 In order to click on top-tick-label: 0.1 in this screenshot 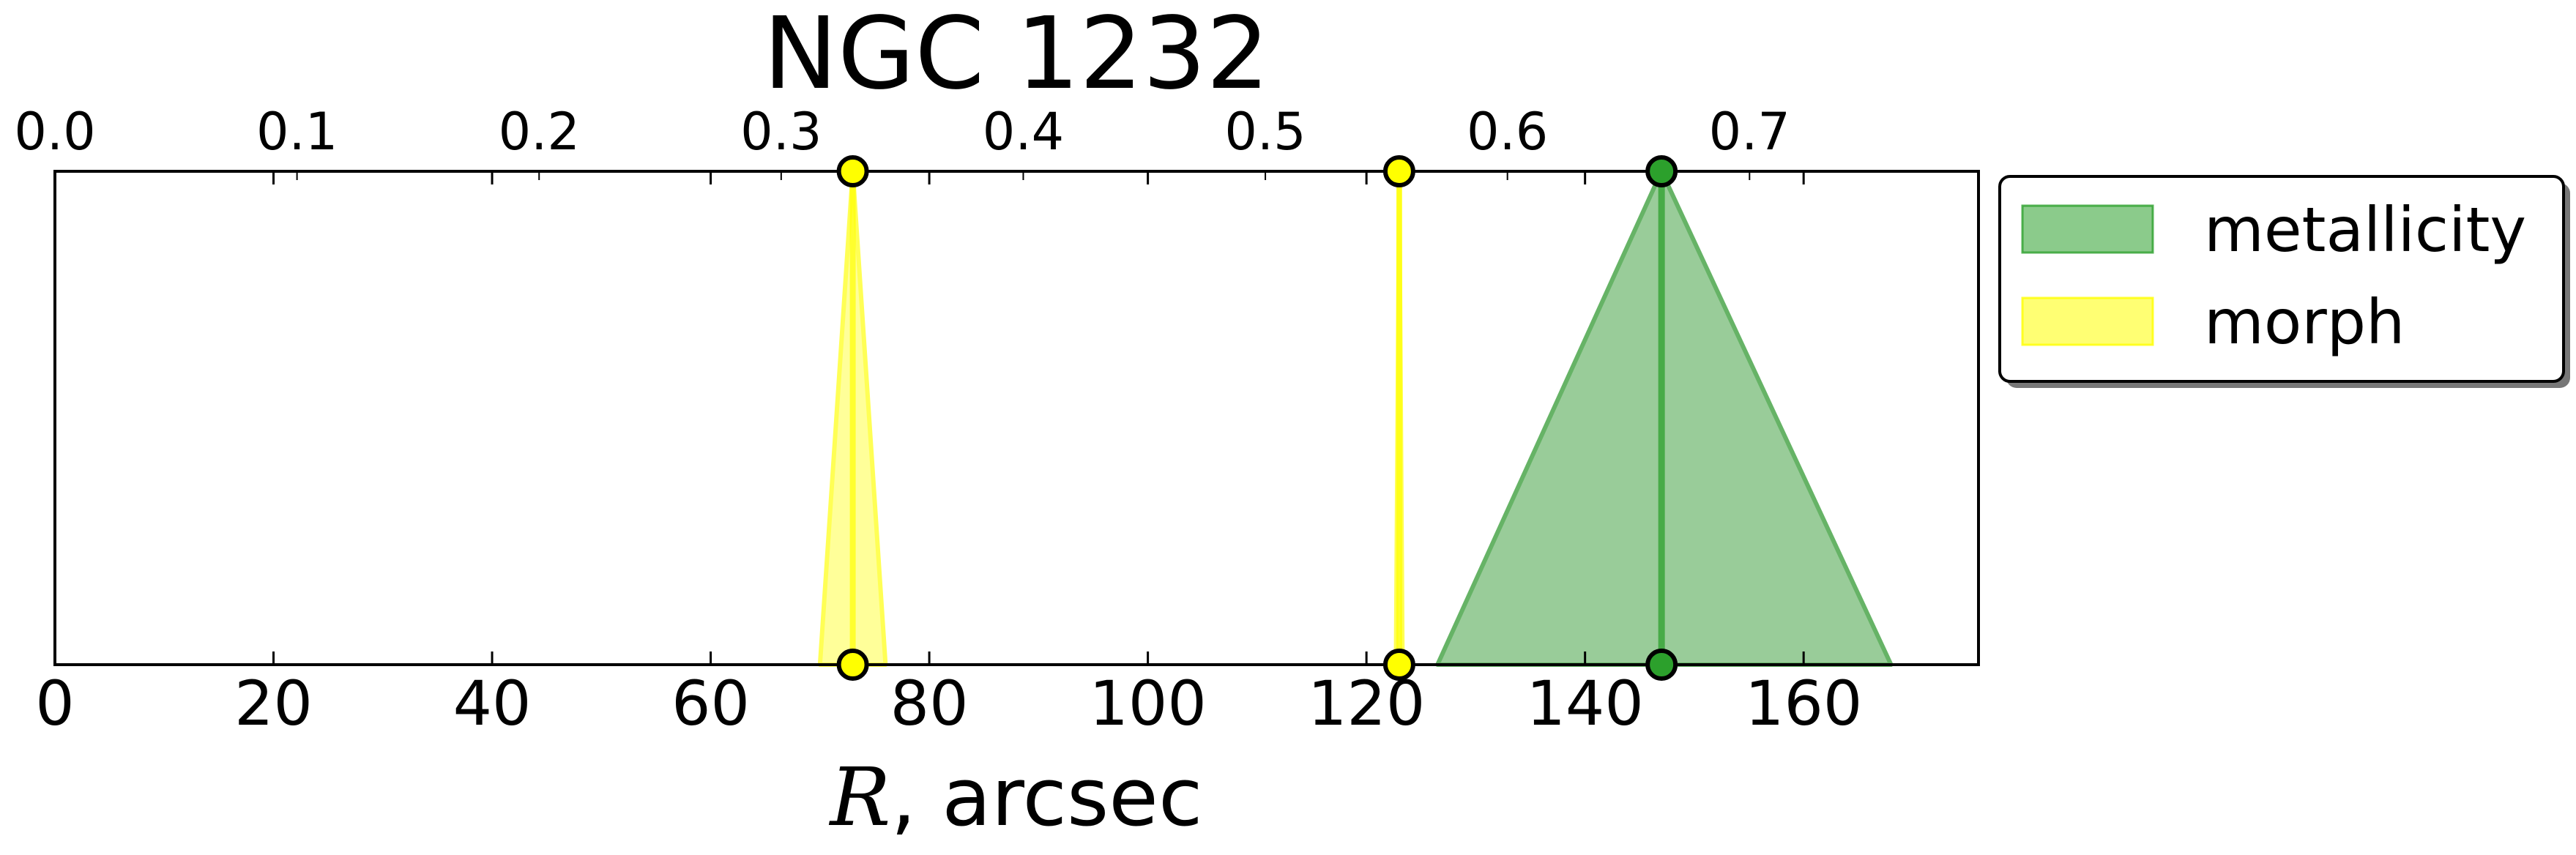, I will do `click(297, 132)`.